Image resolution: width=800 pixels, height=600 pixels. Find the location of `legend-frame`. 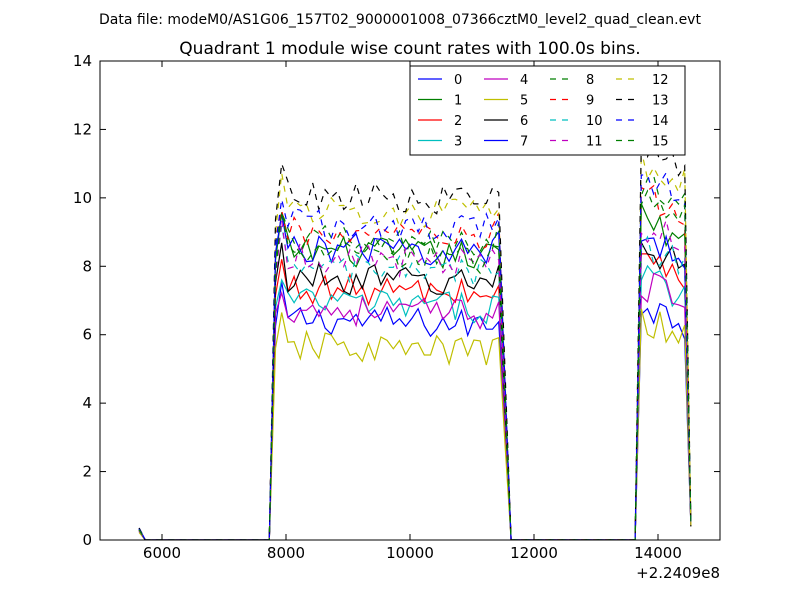

legend-frame is located at coordinates (547, 110).